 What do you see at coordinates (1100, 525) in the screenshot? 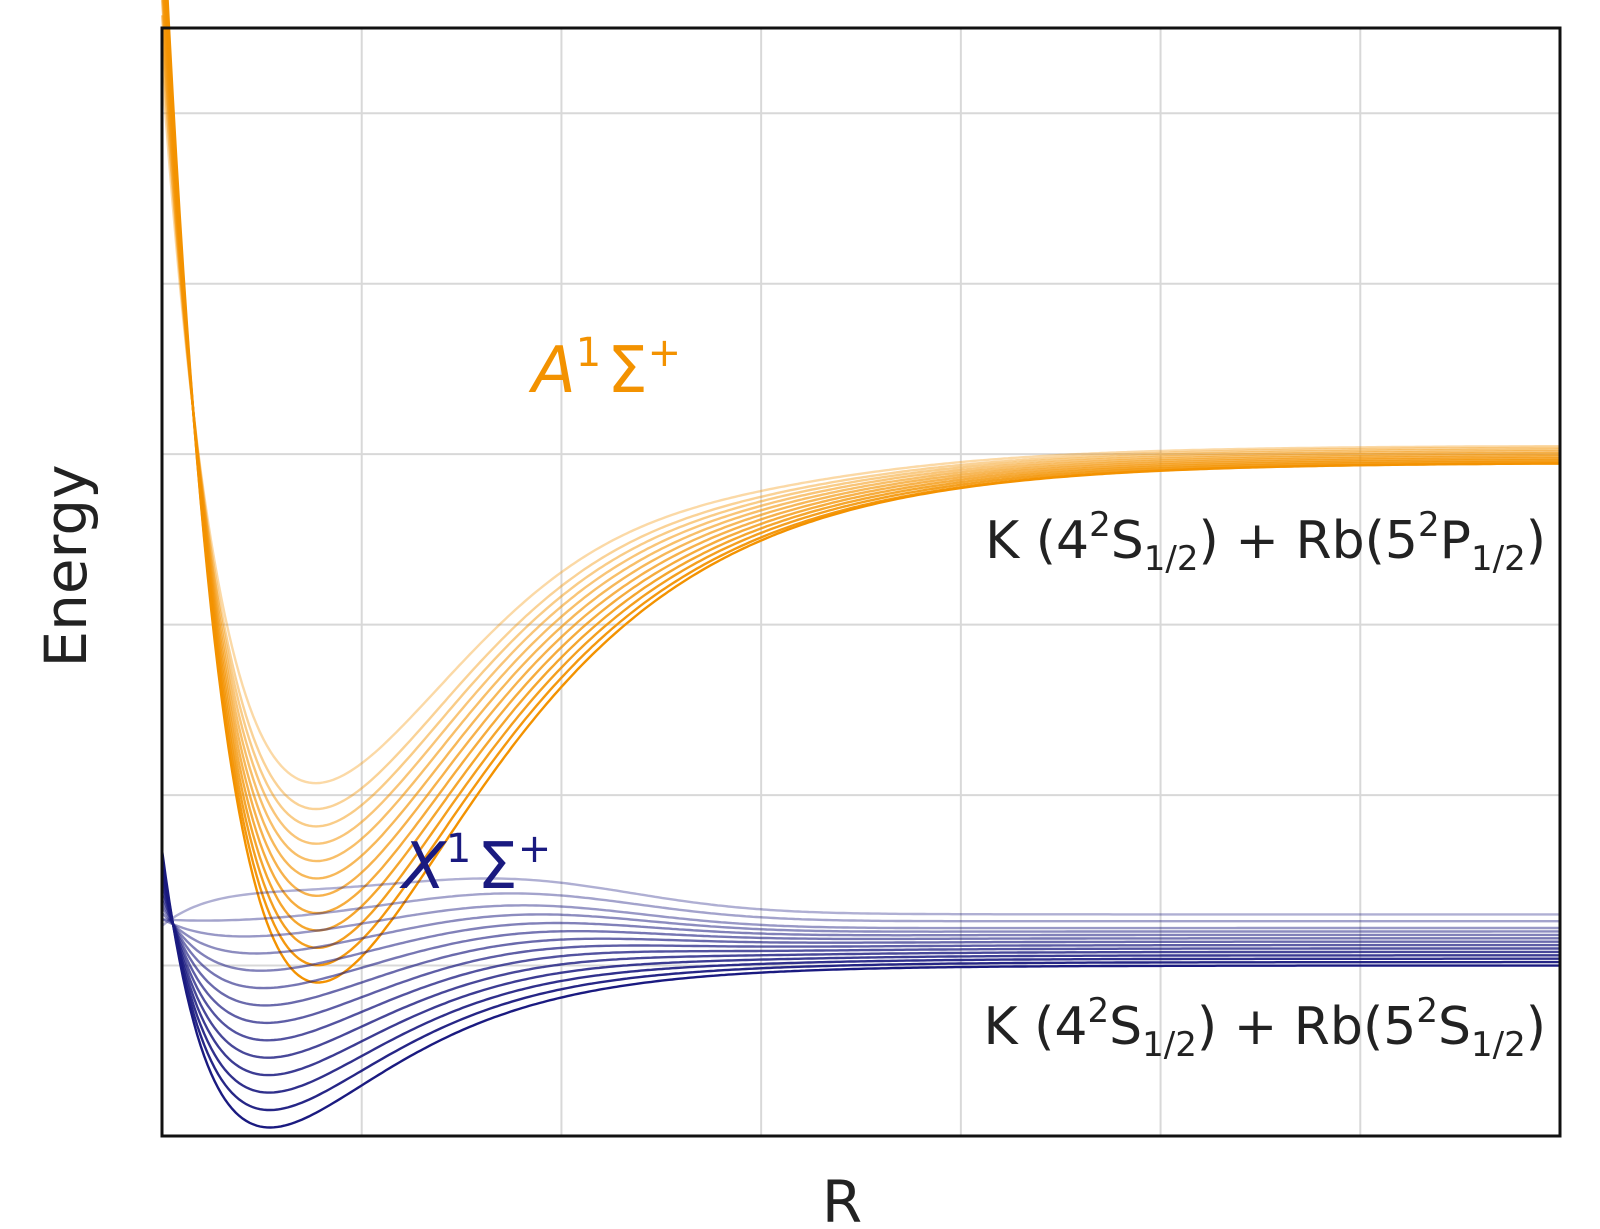
I see `ua-sup1: 2` at bounding box center [1100, 525].